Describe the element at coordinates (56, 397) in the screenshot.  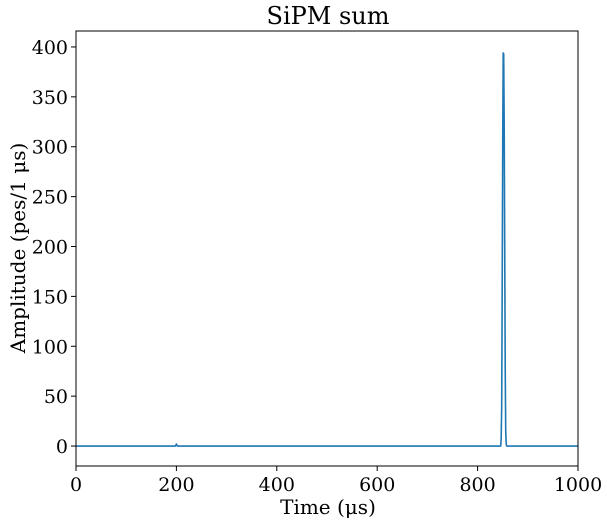
I see `y-tick-label-50: 50` at that location.